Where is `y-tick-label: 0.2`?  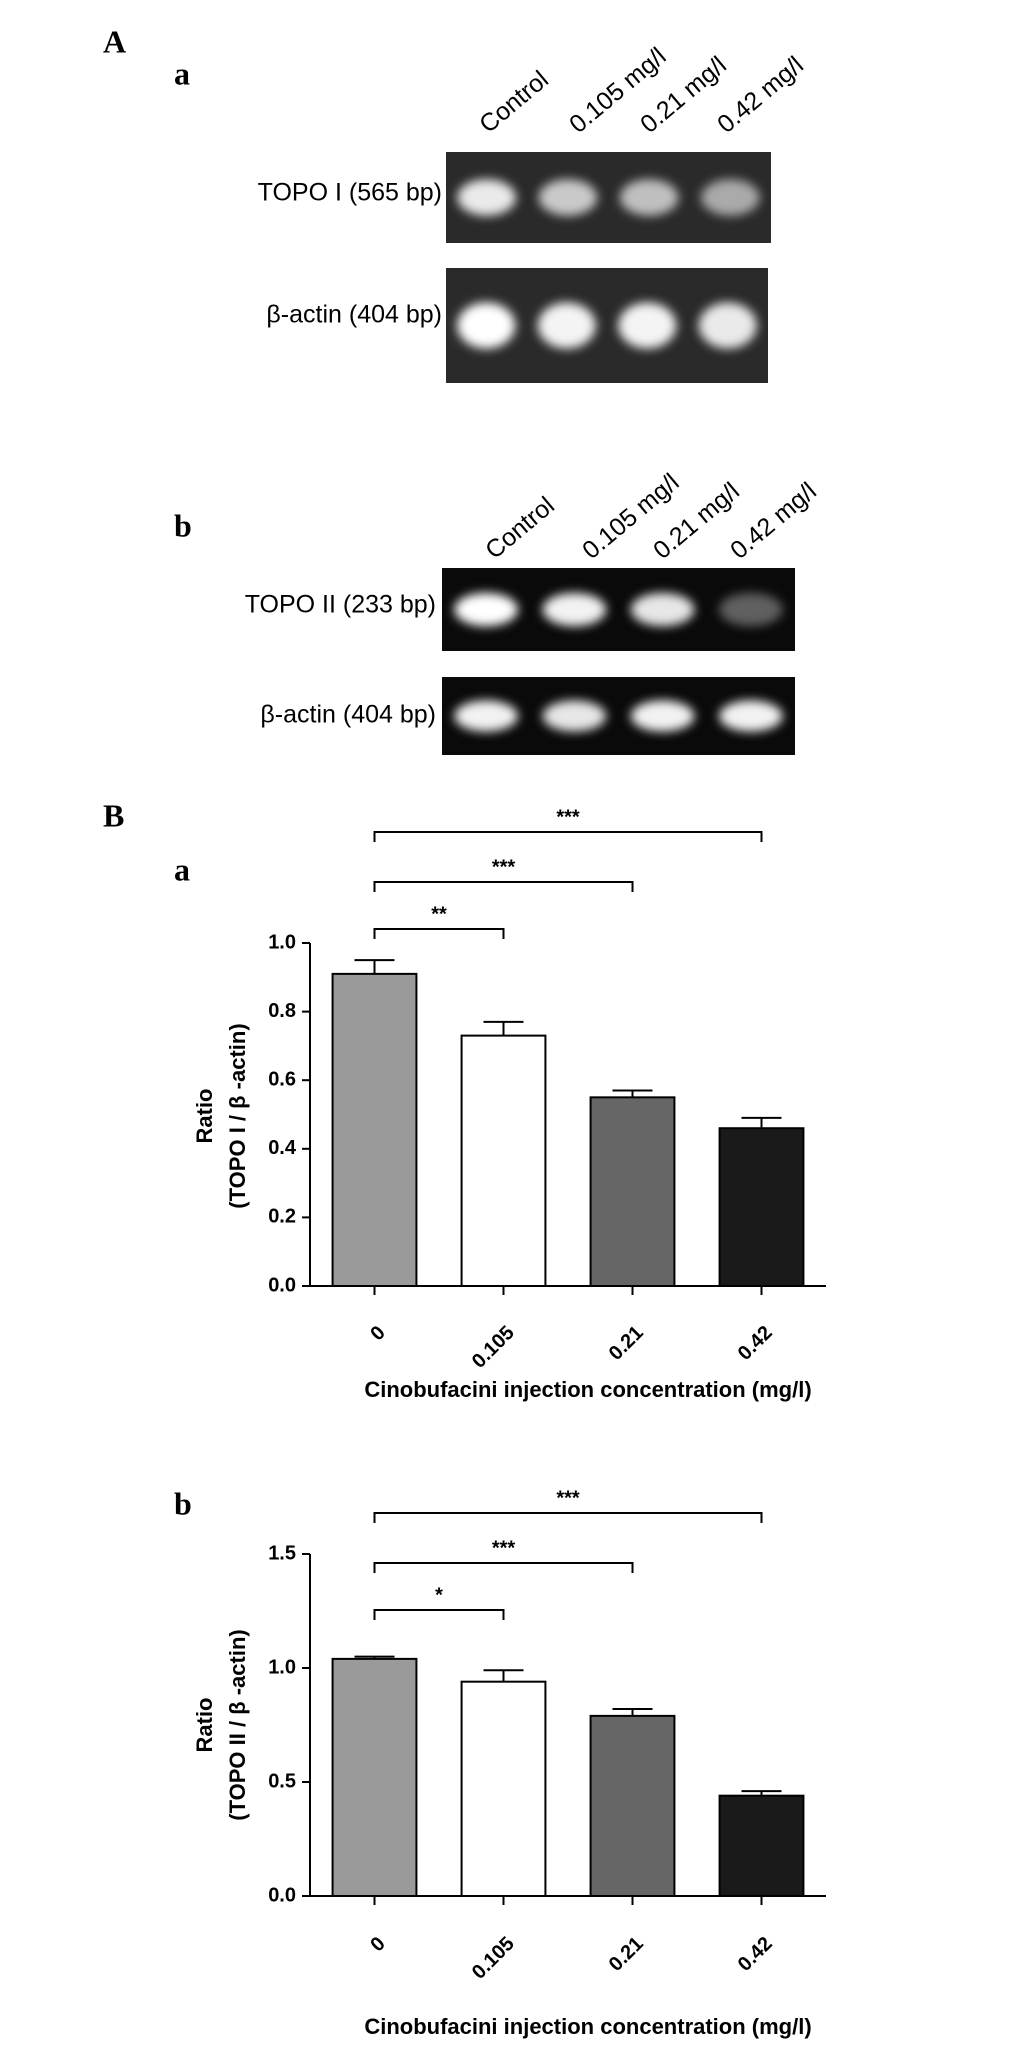 y-tick-label: 0.2 is located at coordinates (282, 1217).